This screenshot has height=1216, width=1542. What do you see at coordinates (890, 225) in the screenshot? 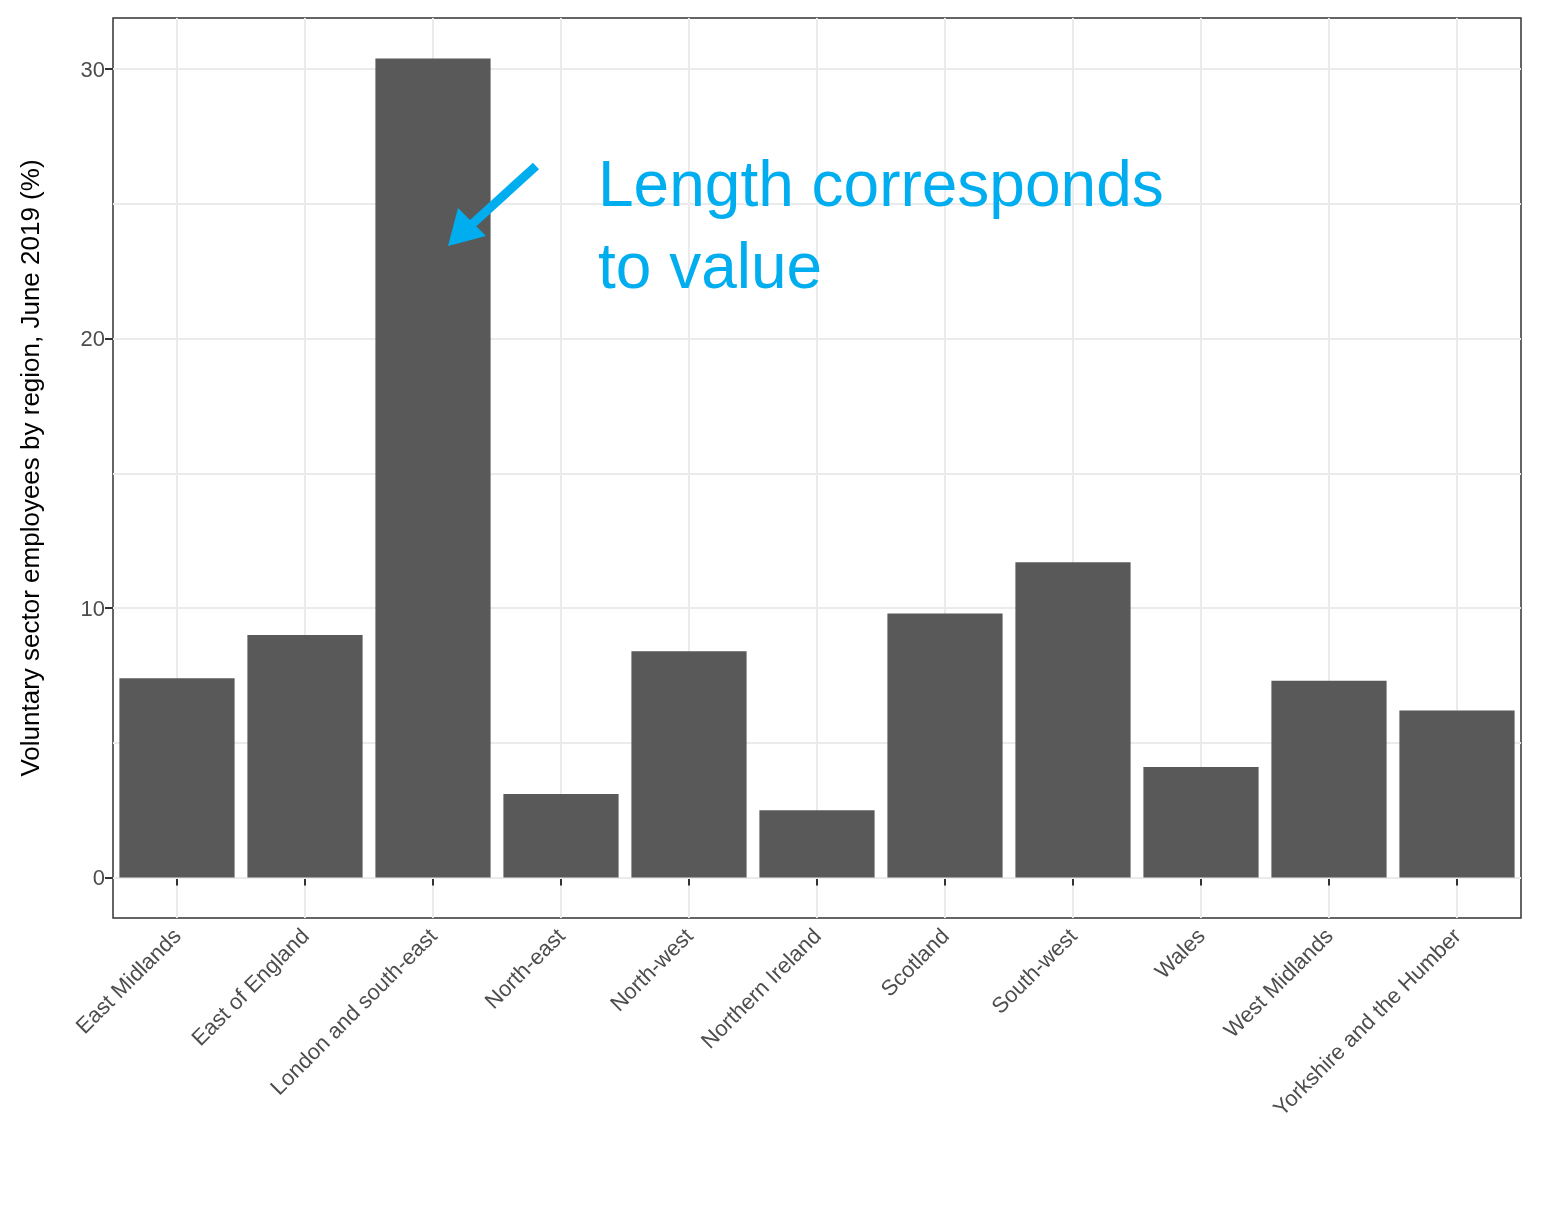
I see `annotation: Length corresponds to value` at bounding box center [890, 225].